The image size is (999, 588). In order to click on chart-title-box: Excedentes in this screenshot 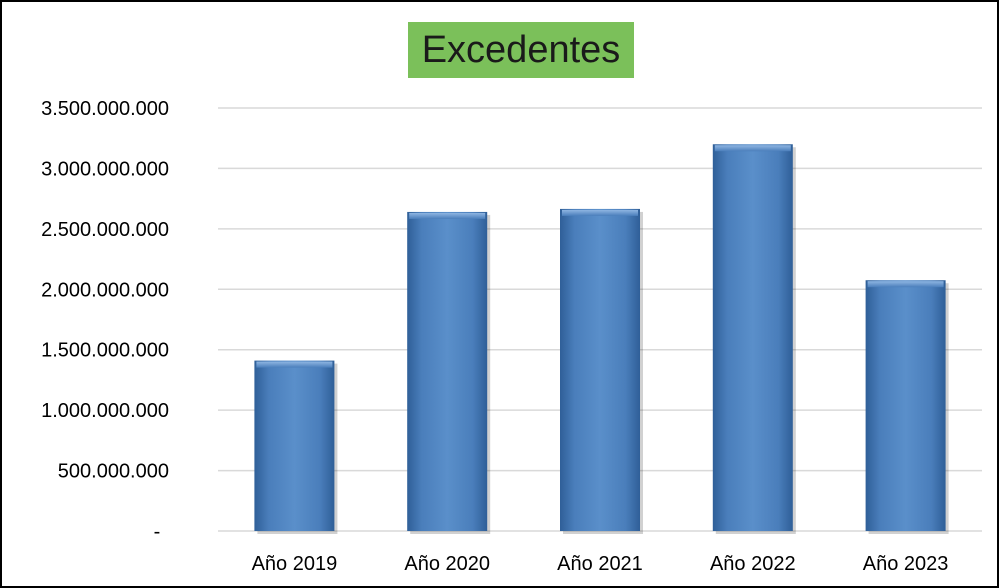, I will do `click(521, 50)`.